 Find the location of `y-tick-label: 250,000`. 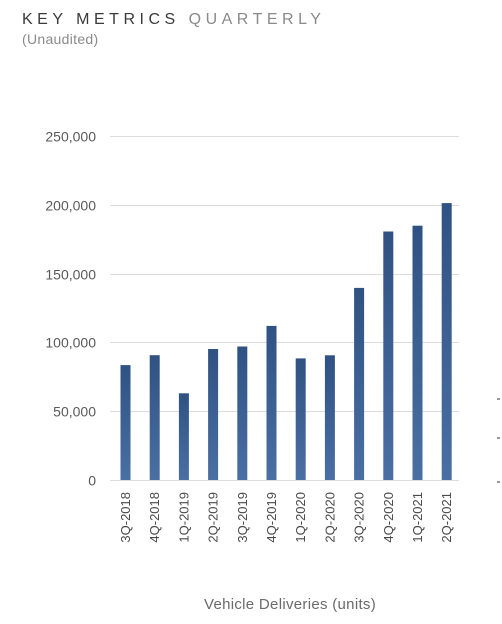

y-tick-label: 250,000 is located at coordinates (70, 137).